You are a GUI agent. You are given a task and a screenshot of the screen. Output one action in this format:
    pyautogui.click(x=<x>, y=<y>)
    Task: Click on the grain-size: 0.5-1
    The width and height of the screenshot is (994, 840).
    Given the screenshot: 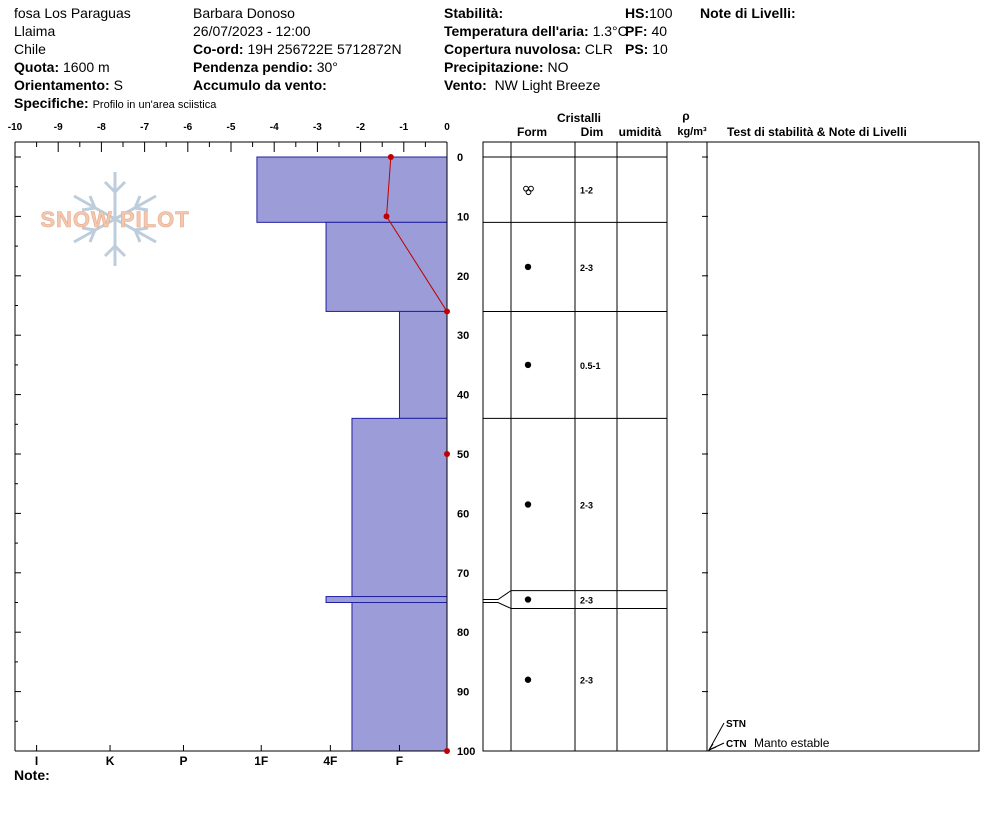 What is the action you would take?
    pyautogui.click(x=590, y=366)
    